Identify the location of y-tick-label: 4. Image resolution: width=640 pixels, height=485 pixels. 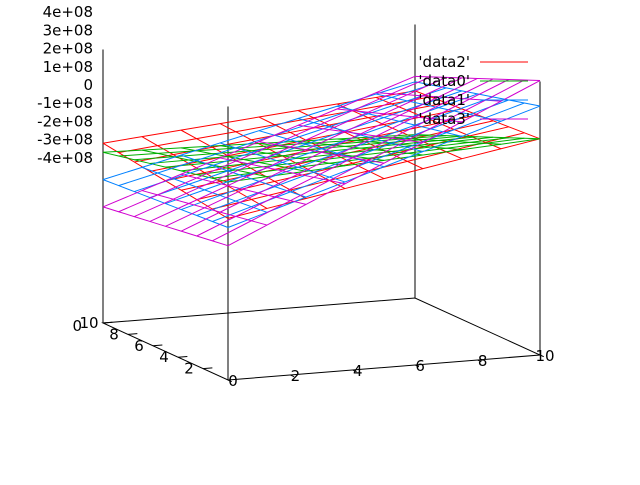
(164, 357).